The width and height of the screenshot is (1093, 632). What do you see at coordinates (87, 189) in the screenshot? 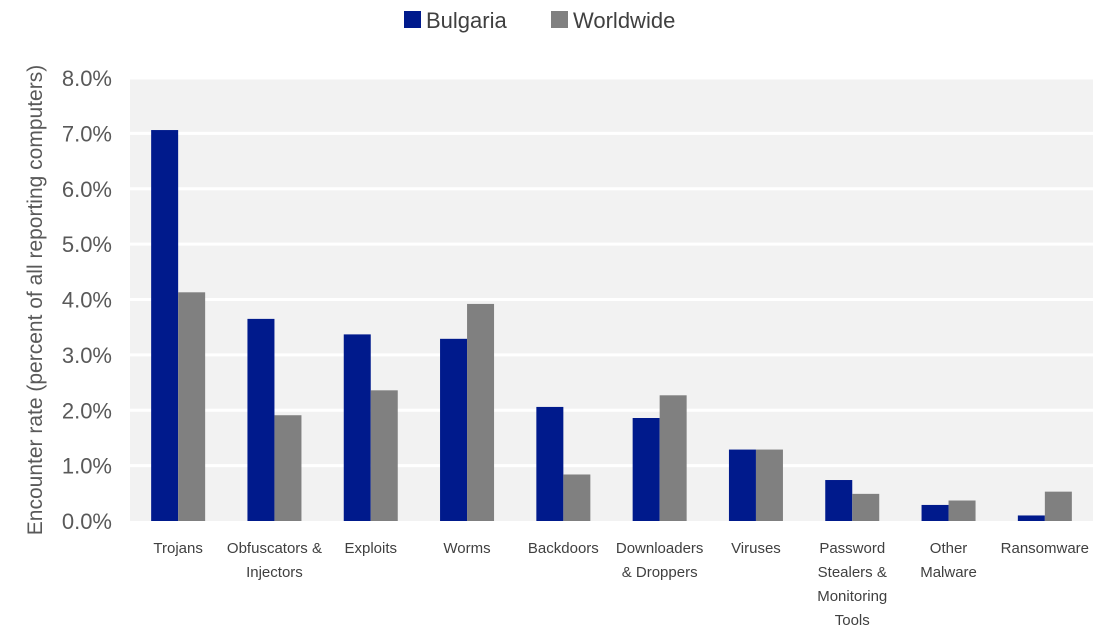
I see `y-tick-label: 6.0%` at bounding box center [87, 189].